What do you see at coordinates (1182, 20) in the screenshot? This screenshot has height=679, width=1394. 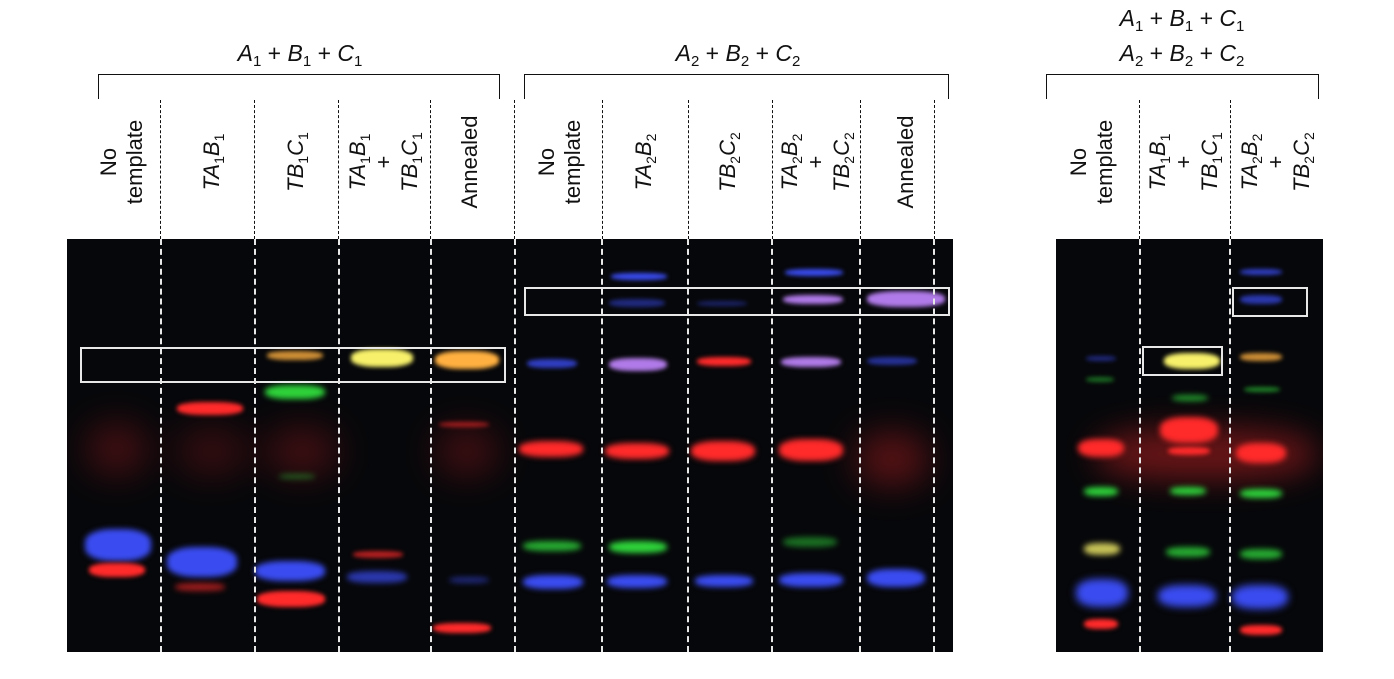 I see `group-label-combined-line1: A1 + B1 + C1` at bounding box center [1182, 20].